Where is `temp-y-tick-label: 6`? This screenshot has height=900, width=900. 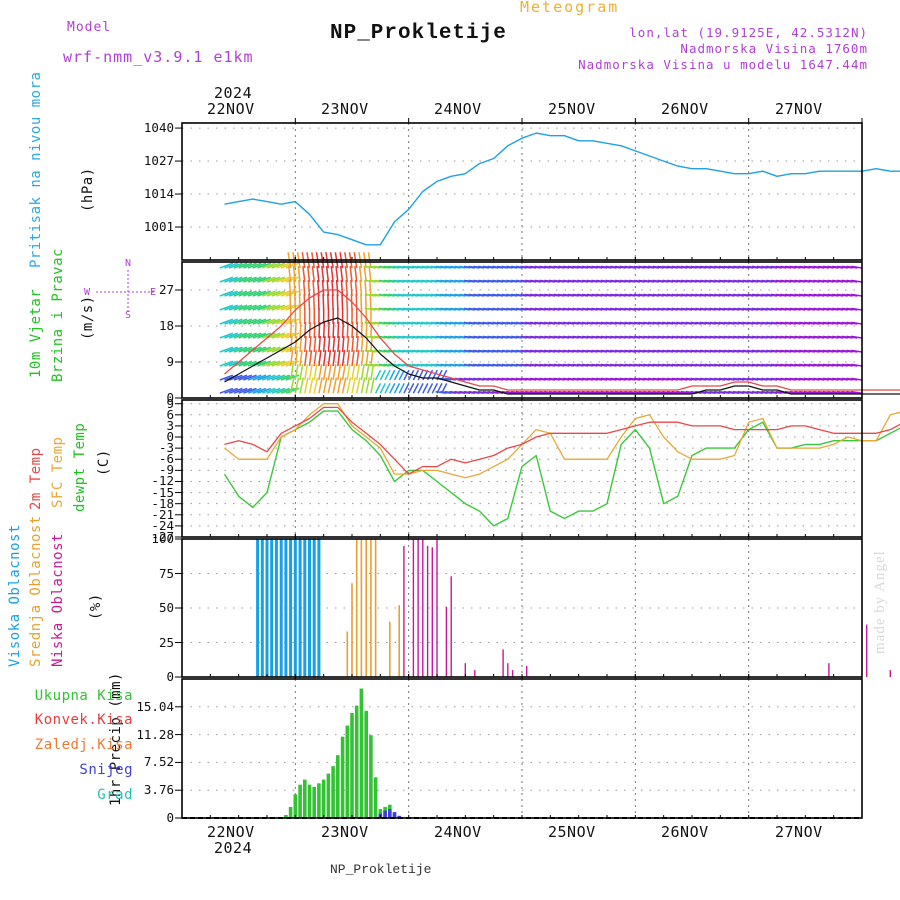 temp-y-tick-label: 6 is located at coordinates (170, 414).